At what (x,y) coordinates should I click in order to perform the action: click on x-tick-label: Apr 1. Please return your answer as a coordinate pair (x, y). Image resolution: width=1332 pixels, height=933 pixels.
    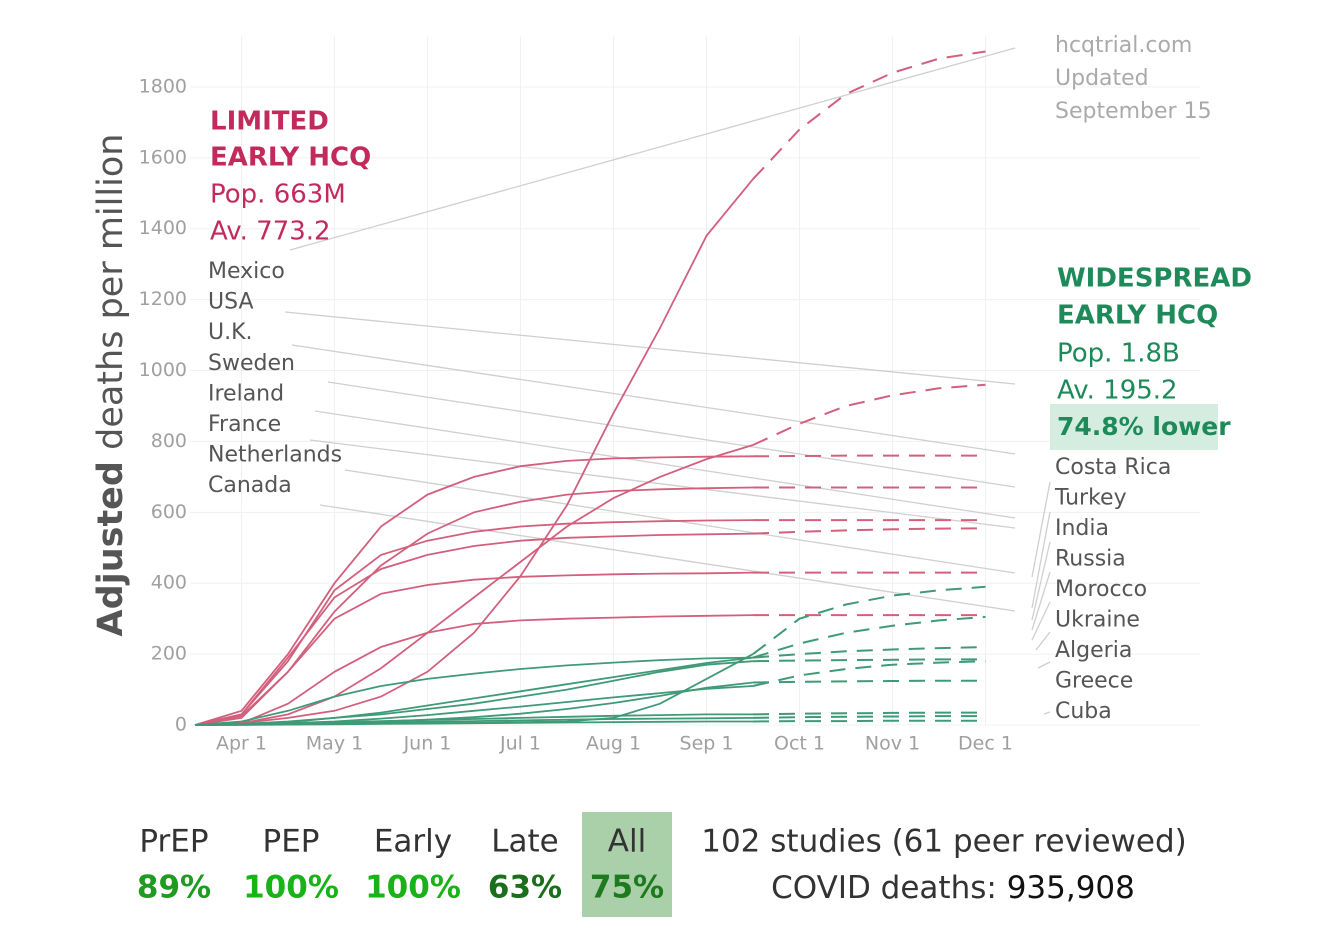
    Looking at the image, I should click on (241, 744).